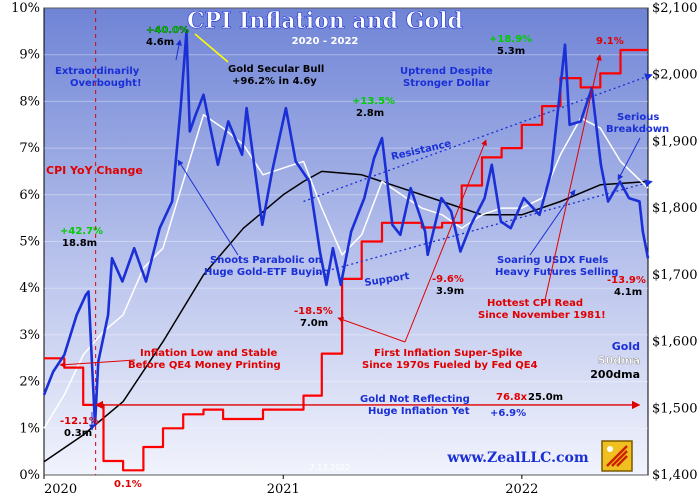 The height and width of the screenshot is (500, 700). Describe the element at coordinates (637, 129) in the screenshot. I see `ann-breakdown: Breakdown` at that location.